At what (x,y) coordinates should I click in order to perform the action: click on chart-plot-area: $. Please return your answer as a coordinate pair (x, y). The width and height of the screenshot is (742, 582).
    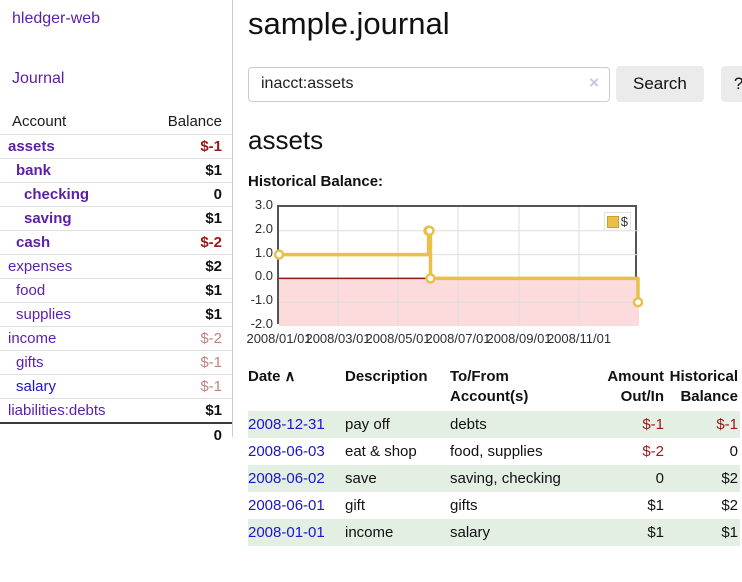
    Looking at the image, I should click on (458, 265).